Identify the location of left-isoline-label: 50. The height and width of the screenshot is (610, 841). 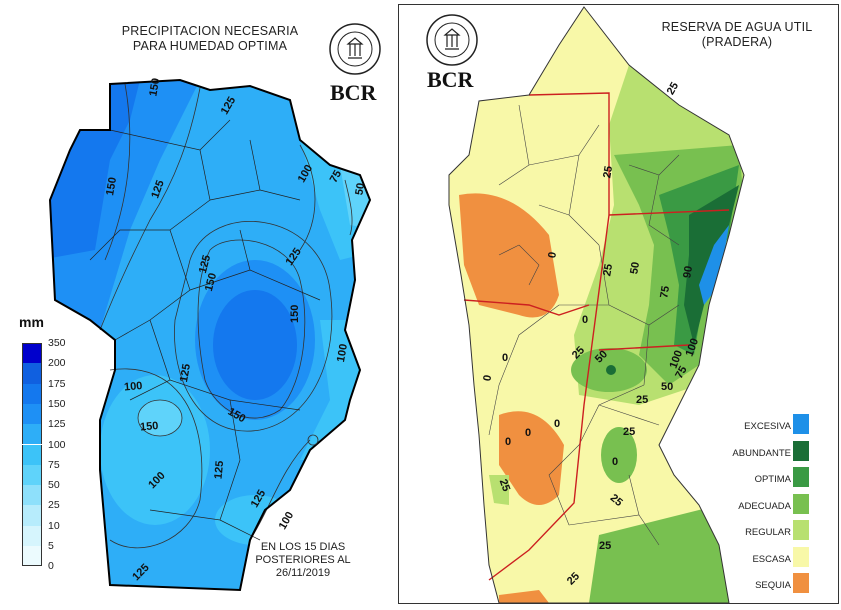
(360, 189).